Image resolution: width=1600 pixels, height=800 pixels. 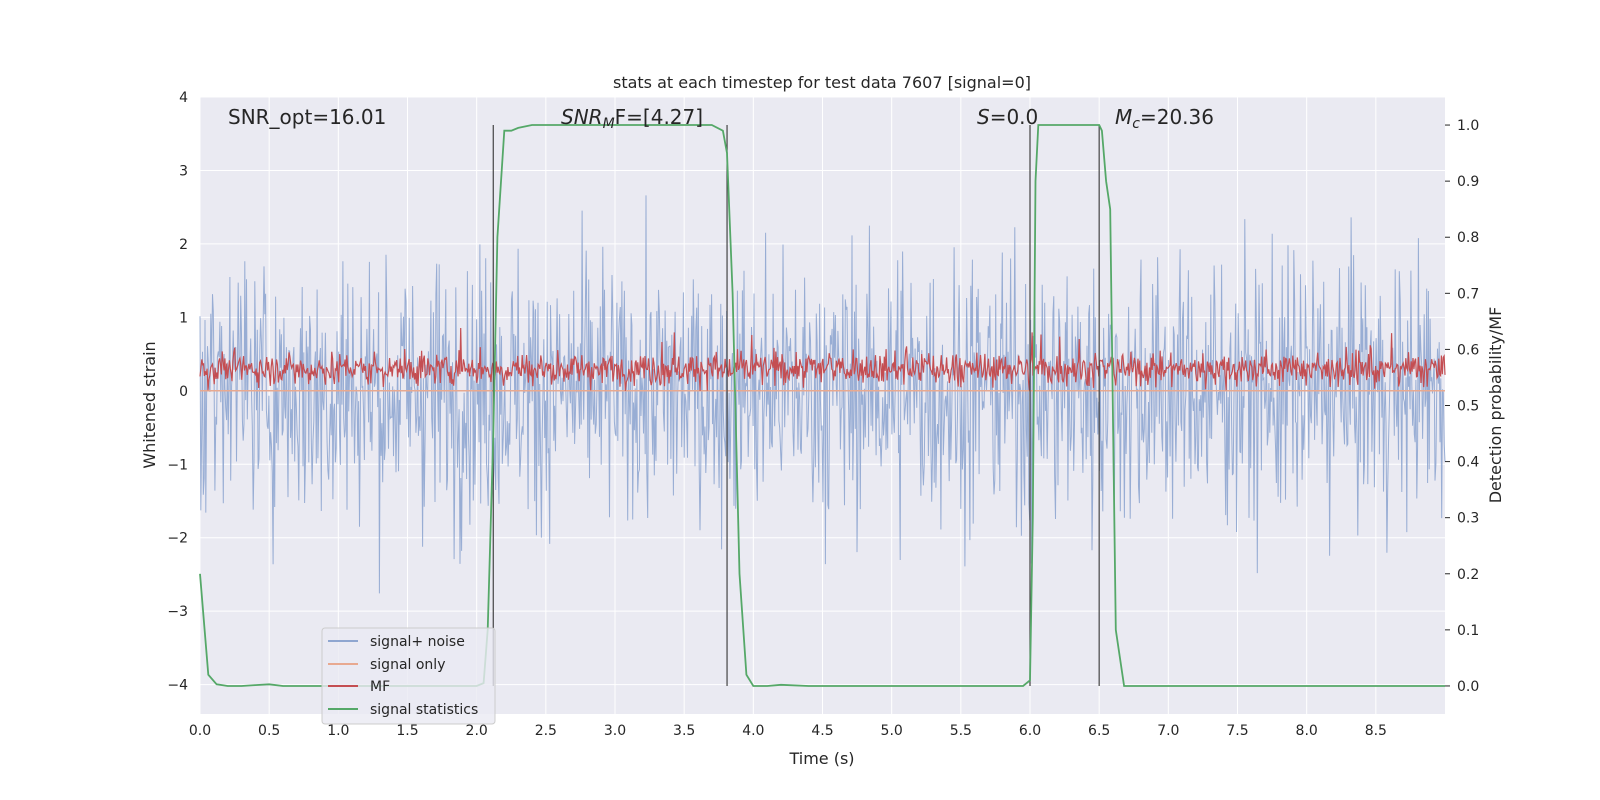 What do you see at coordinates (307, 117) in the screenshot?
I see `annotation-snr-opt: SNR_opt=16.01` at bounding box center [307, 117].